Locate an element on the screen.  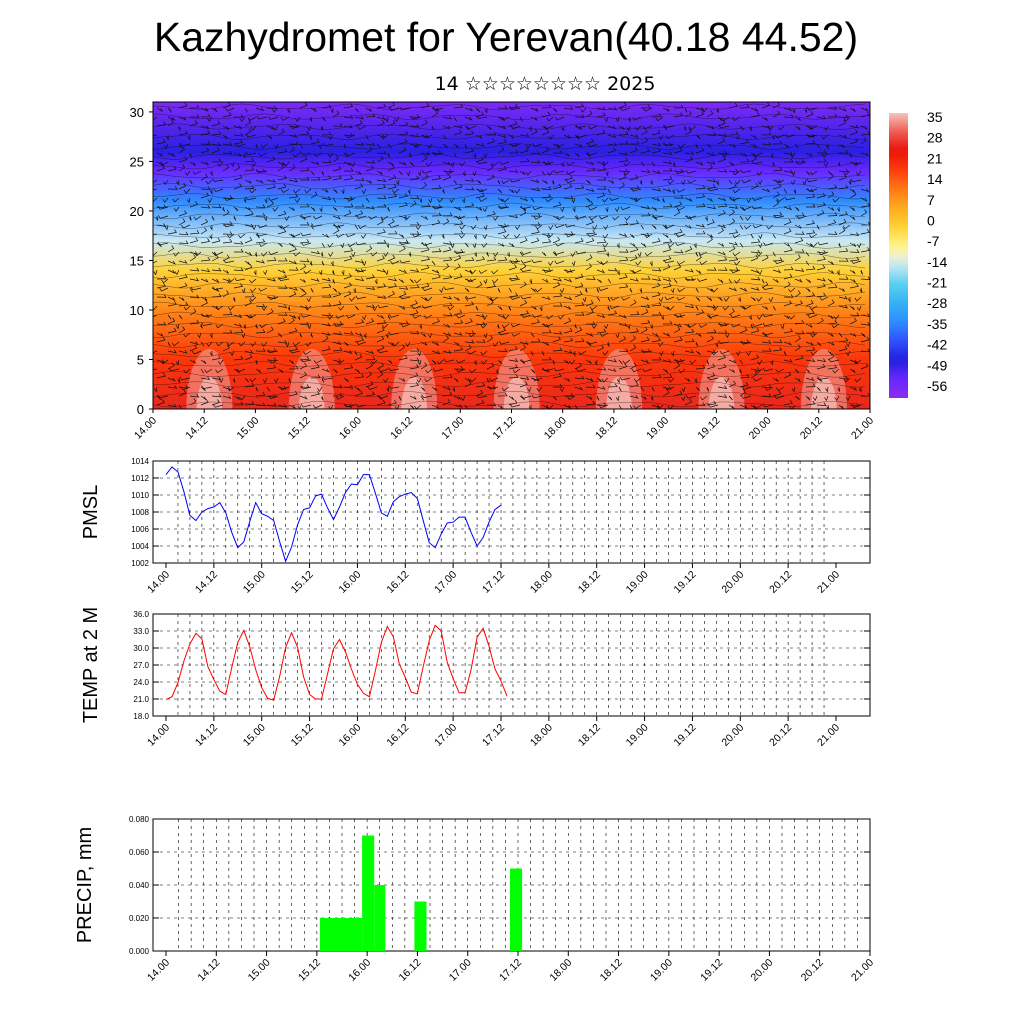
temp-2m-x-tick-label: 15.00 is located at coordinates (254, 735).